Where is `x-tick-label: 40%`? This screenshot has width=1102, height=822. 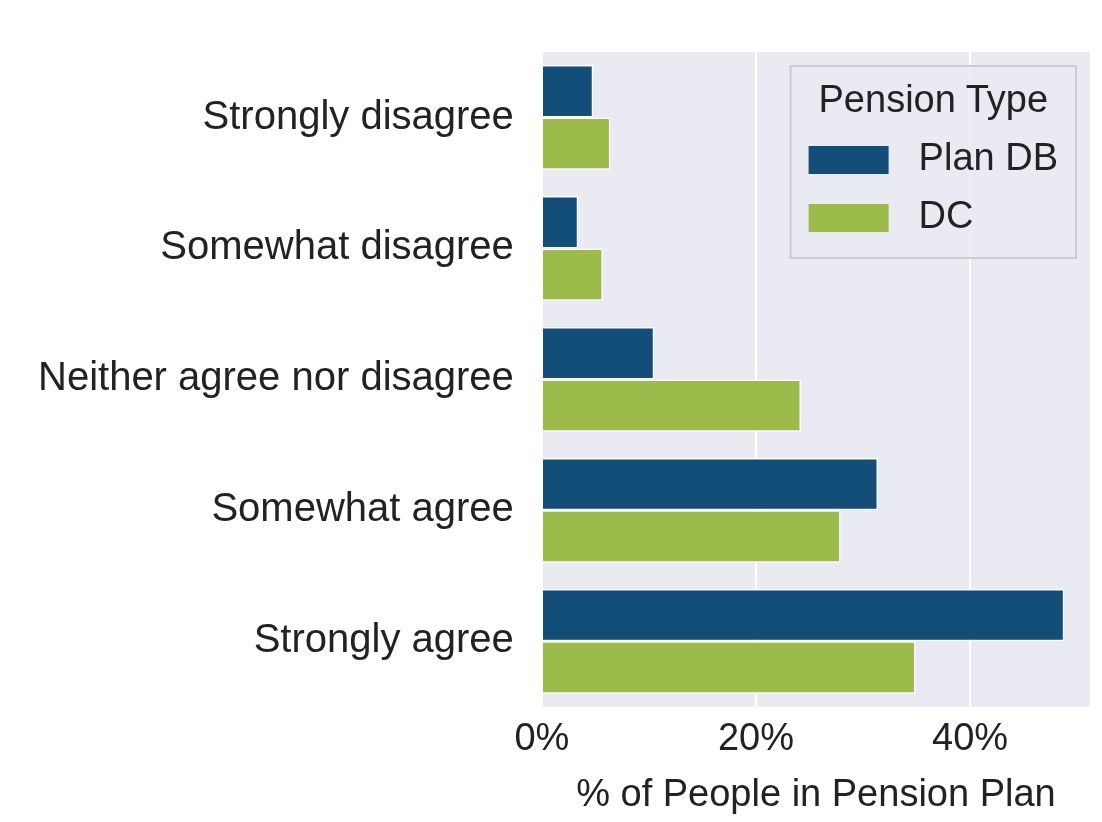 x-tick-label: 40% is located at coordinates (970, 737).